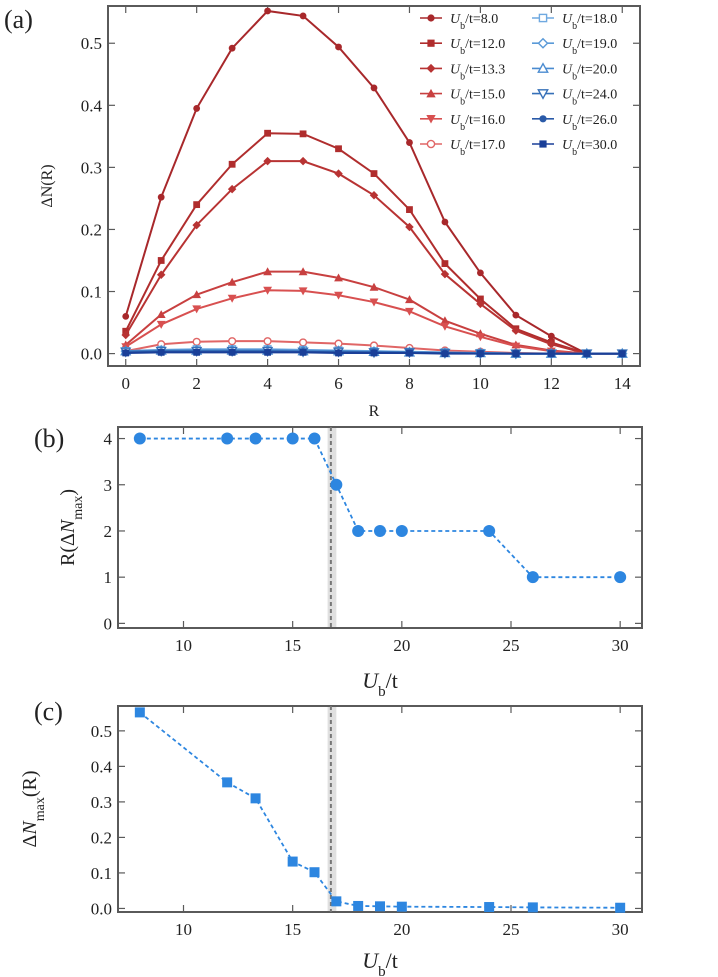  What do you see at coordinates (382, 970) in the screenshot?
I see `panel-c-xlabel-sub: b` at bounding box center [382, 970].